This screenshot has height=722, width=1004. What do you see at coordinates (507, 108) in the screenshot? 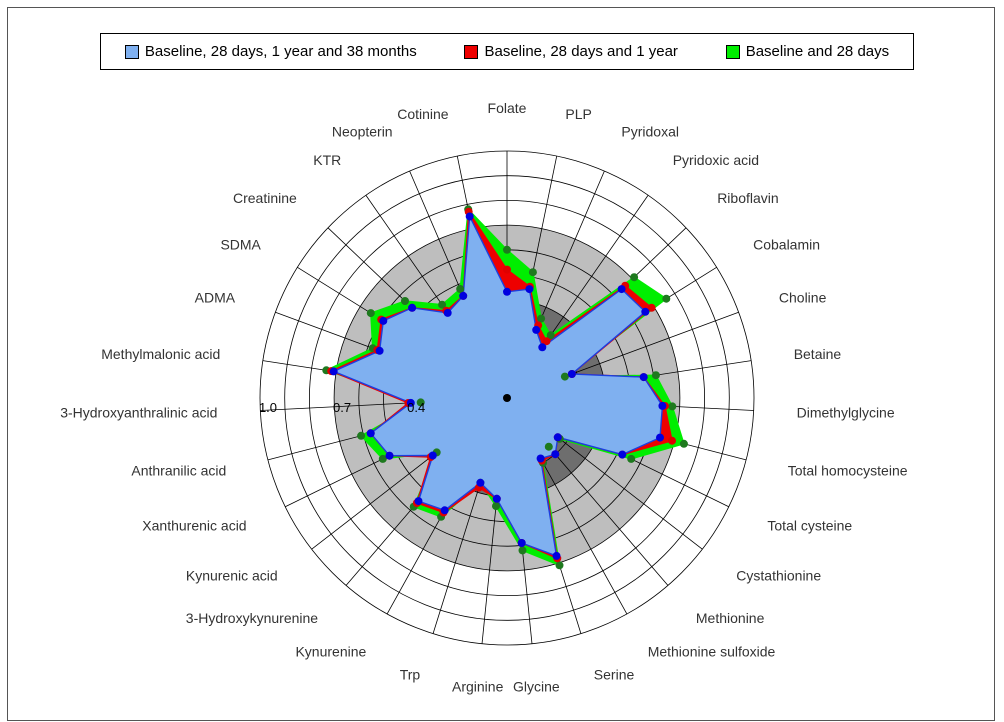
I see `axis-label-0: Folate` at bounding box center [507, 108].